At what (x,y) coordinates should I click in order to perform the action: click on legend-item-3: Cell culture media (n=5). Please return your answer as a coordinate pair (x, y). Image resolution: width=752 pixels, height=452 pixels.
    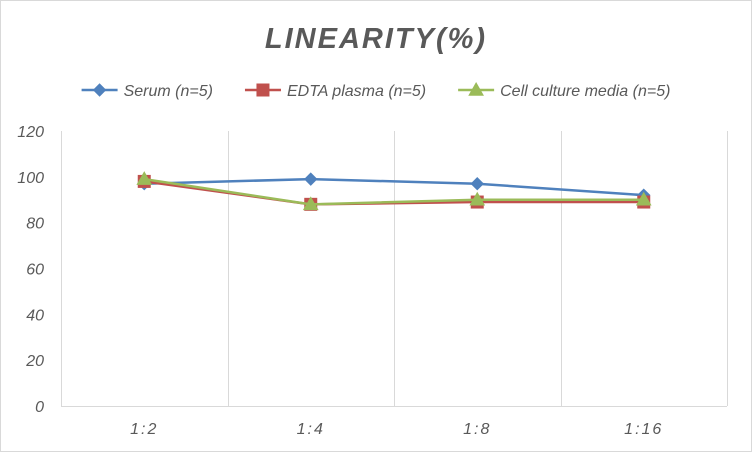
    Looking at the image, I should click on (564, 90).